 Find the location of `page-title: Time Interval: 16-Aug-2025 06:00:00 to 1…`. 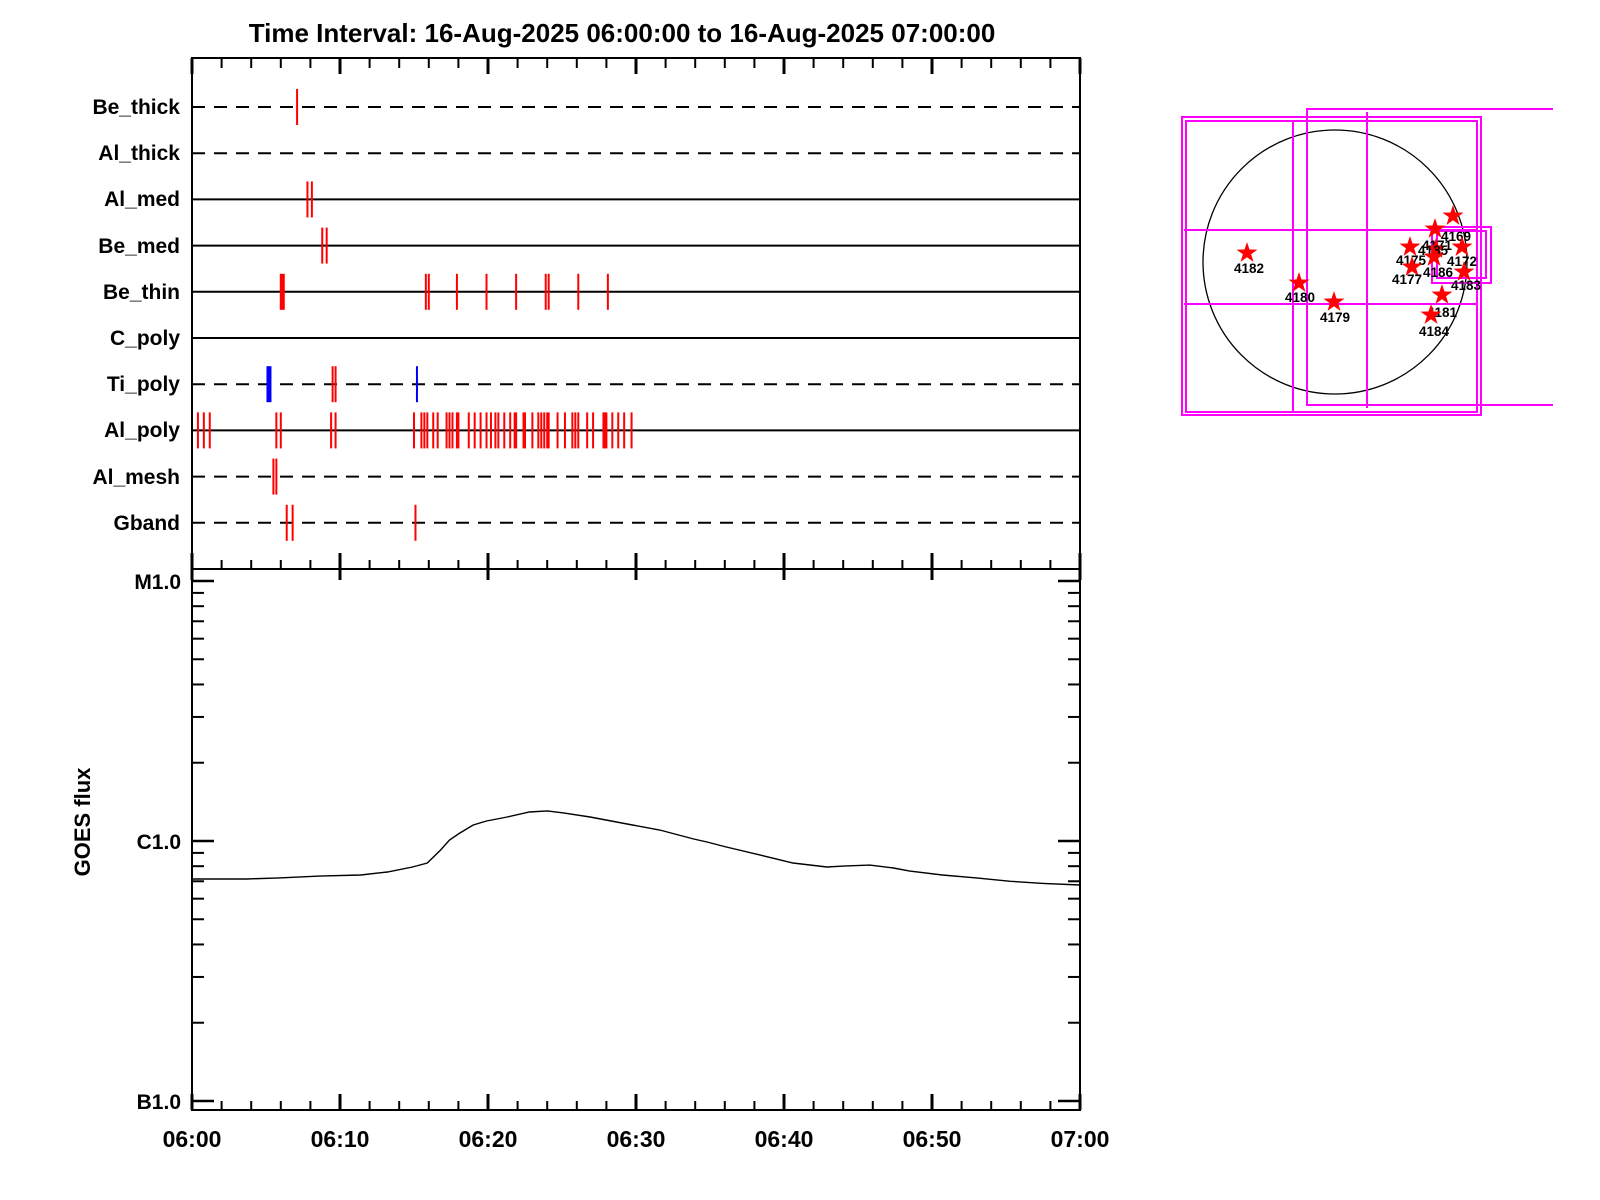

page-title: Time Interval: 16-Aug-2025 06:00:00 to 1… is located at coordinates (622, 33).